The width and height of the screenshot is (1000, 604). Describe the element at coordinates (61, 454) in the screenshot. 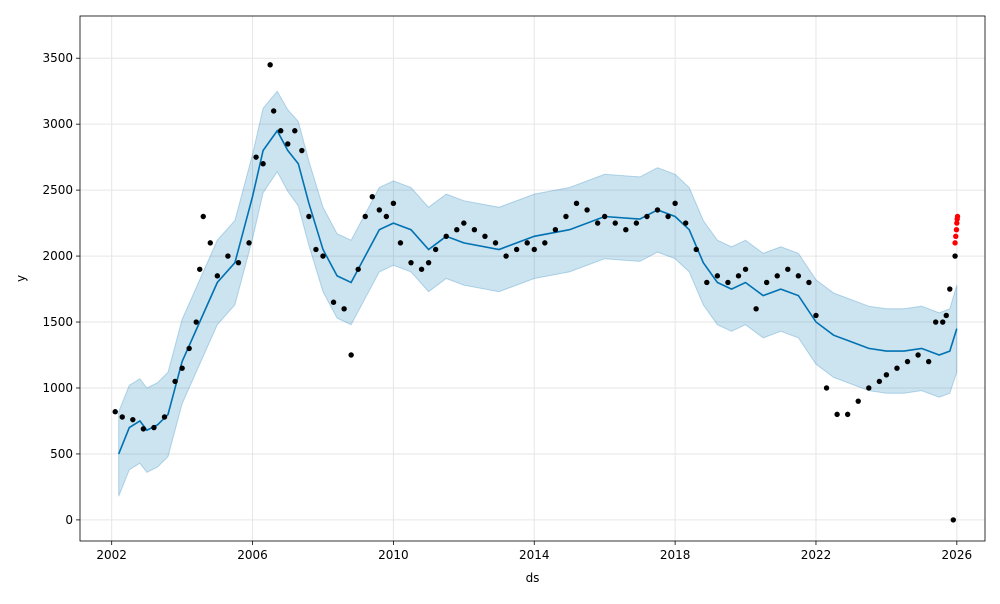

I see `y-tick-label: 500` at that location.